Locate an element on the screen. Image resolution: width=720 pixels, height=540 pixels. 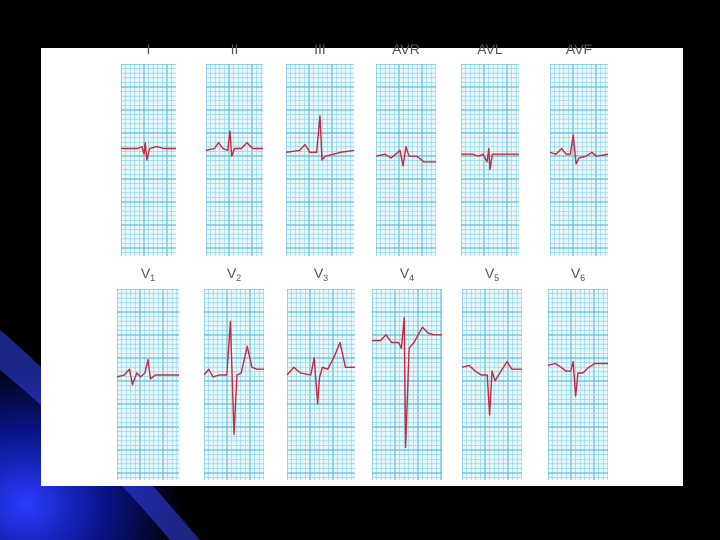
lead-label: V1 is located at coordinates (148, 275).